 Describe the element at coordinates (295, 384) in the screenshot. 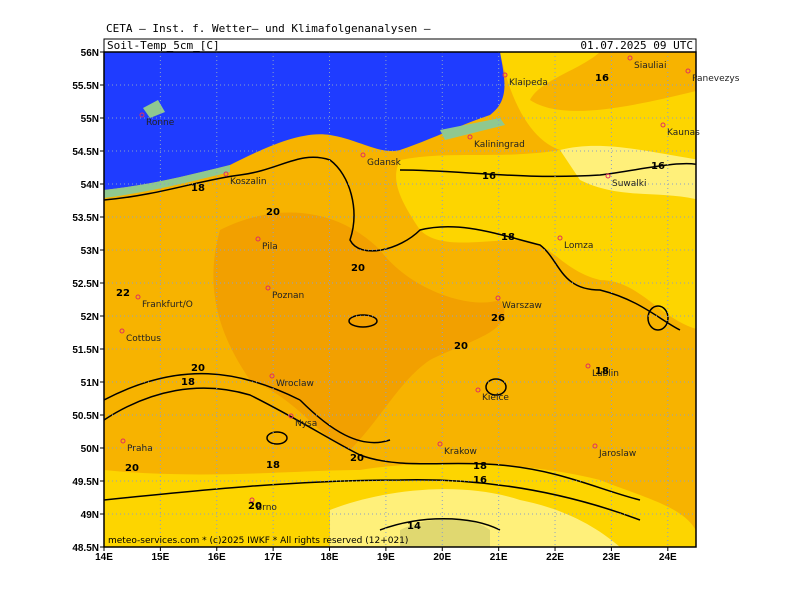

I see `city-label: Wroclaw` at that location.